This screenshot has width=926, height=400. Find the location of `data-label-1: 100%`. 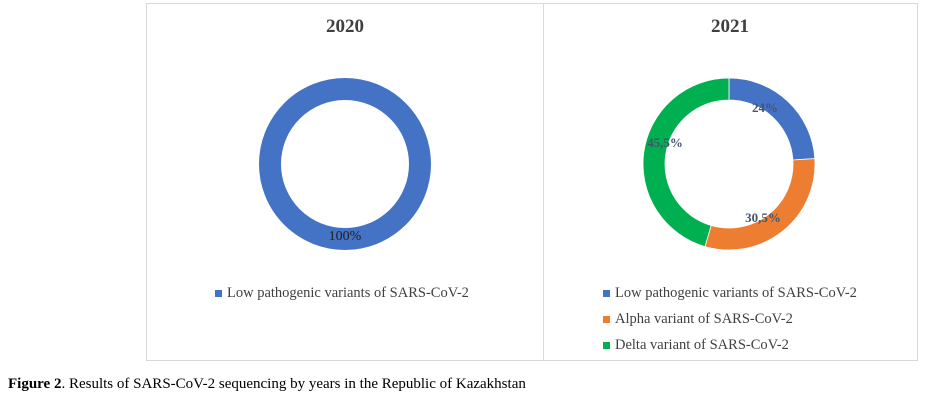

data-label-1: 100% is located at coordinates (345, 236).